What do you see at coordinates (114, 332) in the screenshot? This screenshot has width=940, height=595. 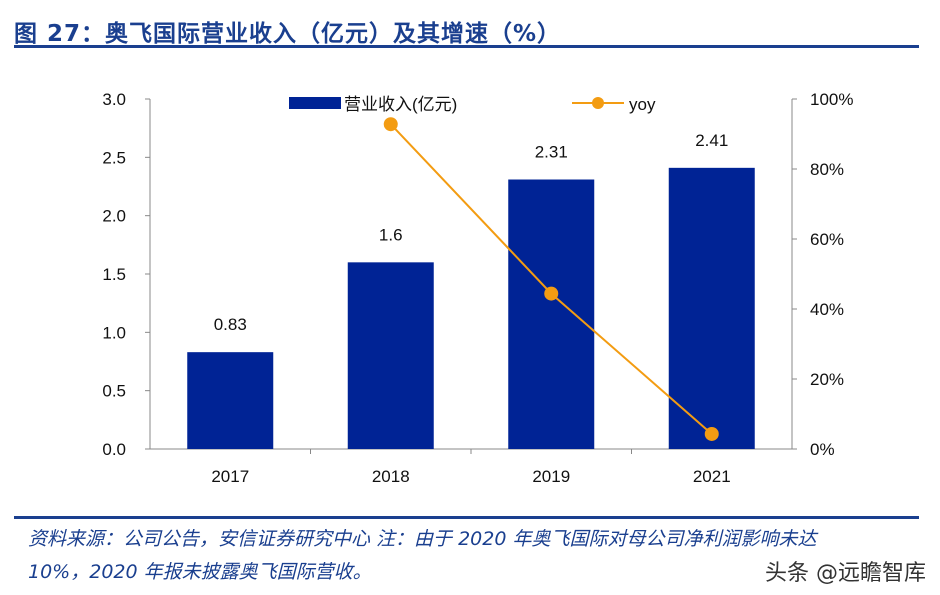 I see `left-tick-label: 1.0` at bounding box center [114, 332].